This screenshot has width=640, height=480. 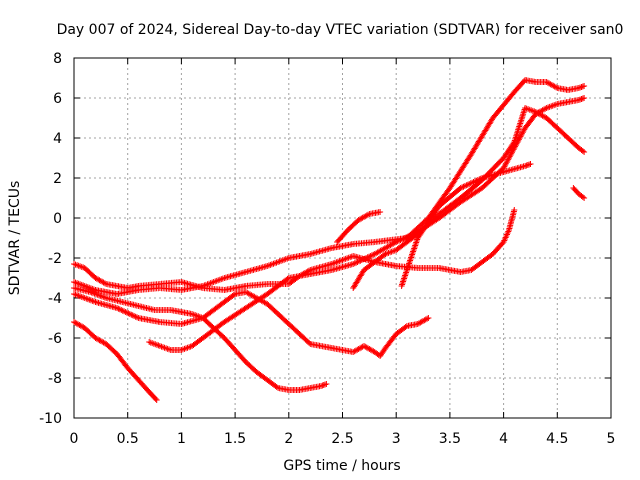 What do you see at coordinates (342, 439) in the screenshot?
I see `x-tick-label: 2.5` at bounding box center [342, 439].